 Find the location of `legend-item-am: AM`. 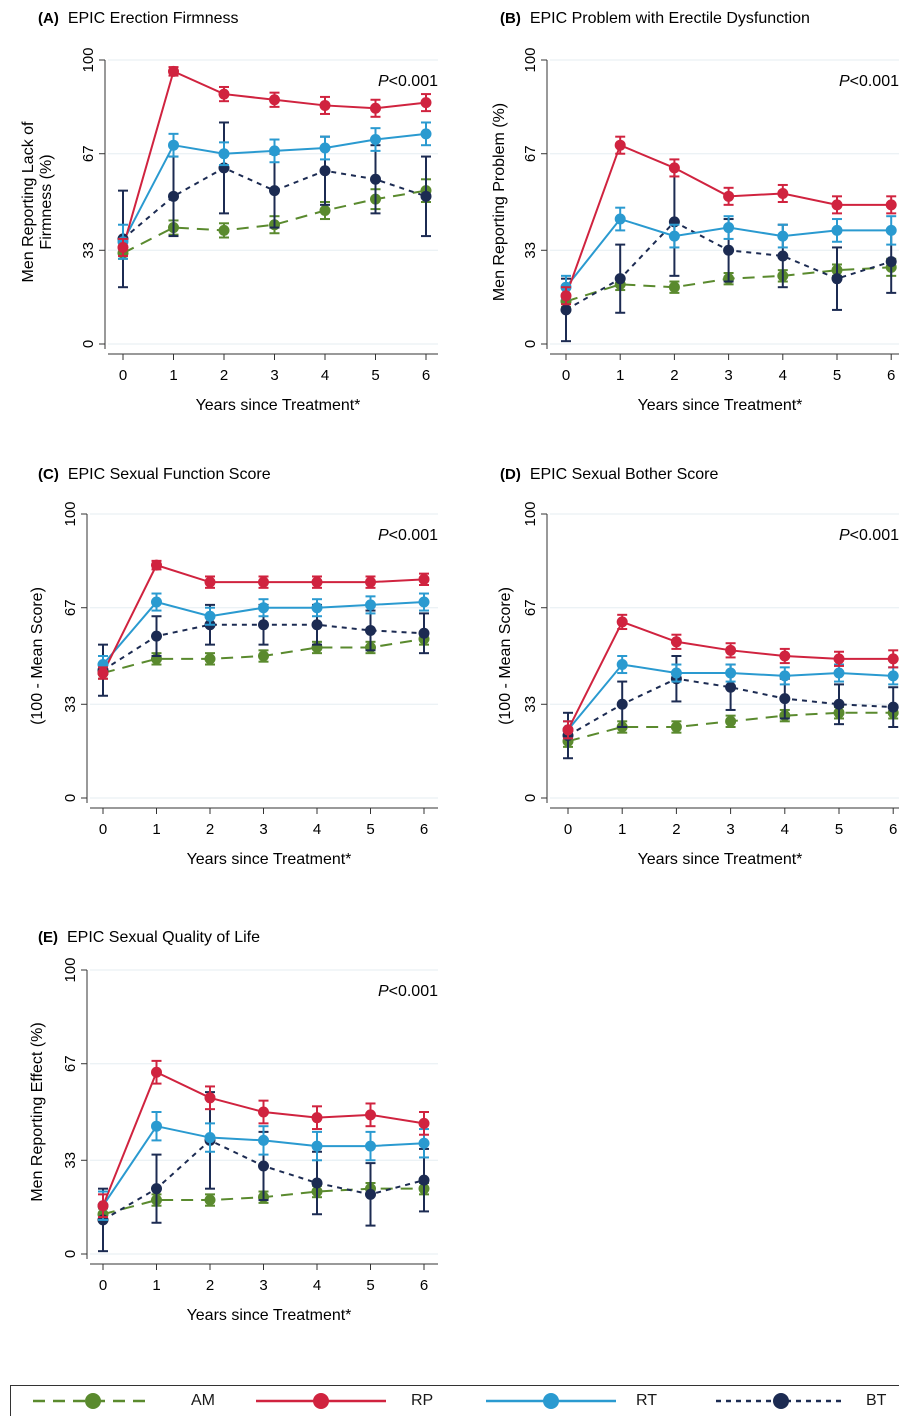

legend-item-am: AM is located at coordinates (455, 1401).